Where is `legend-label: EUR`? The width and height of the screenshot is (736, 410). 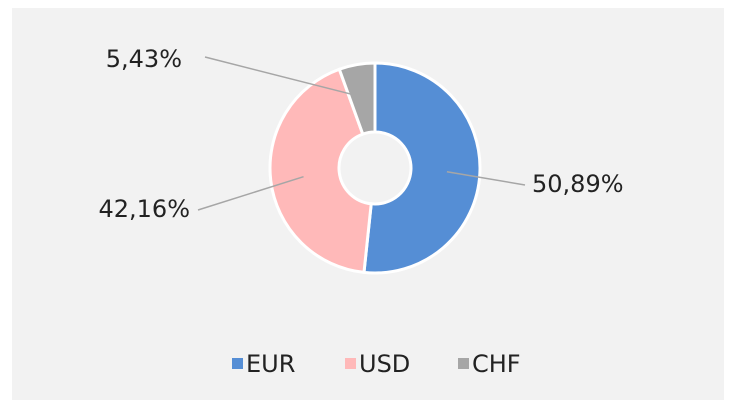 legend-label: EUR is located at coordinates (270, 364).